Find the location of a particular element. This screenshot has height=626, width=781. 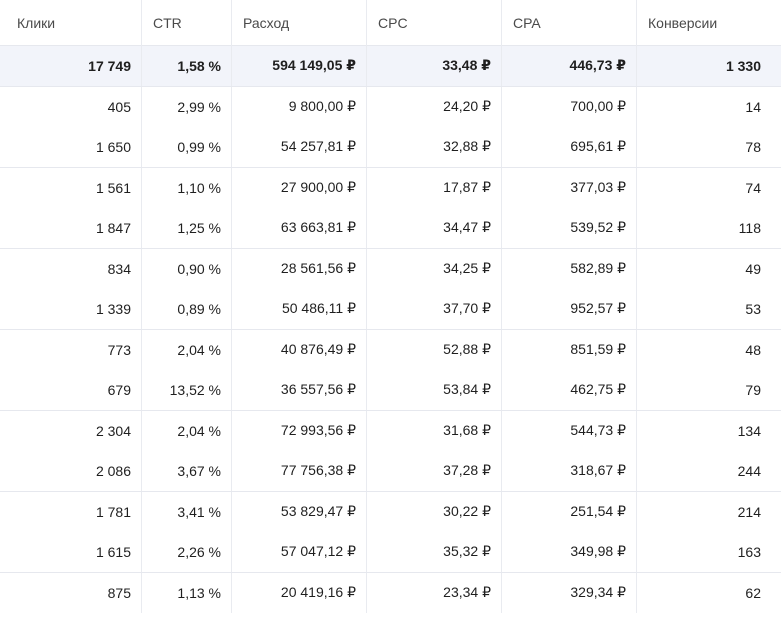

cell-conversions: 244 is located at coordinates (749, 470).